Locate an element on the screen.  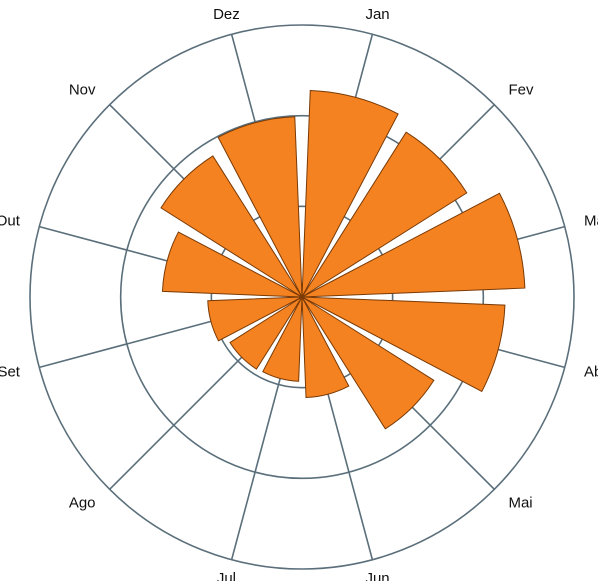
category-label: Jan is located at coordinates (377, 14).